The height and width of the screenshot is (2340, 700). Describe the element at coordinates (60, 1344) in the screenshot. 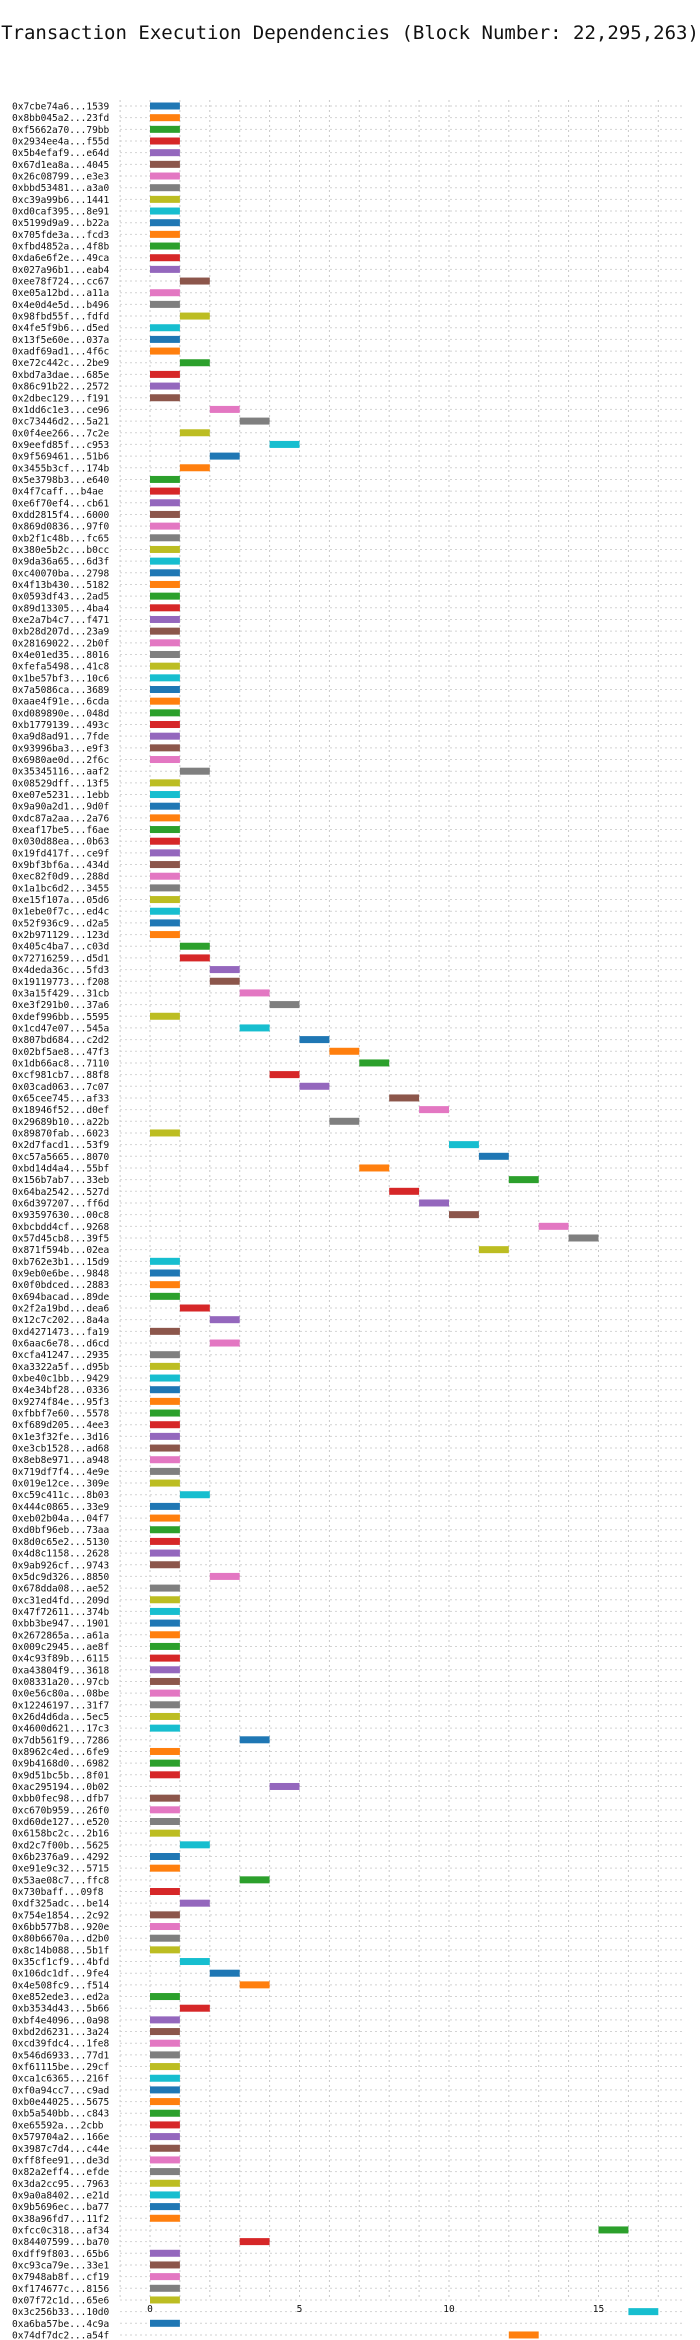

I see `transaction-hash-label: 0x6aac6e78...d6cd` at that location.